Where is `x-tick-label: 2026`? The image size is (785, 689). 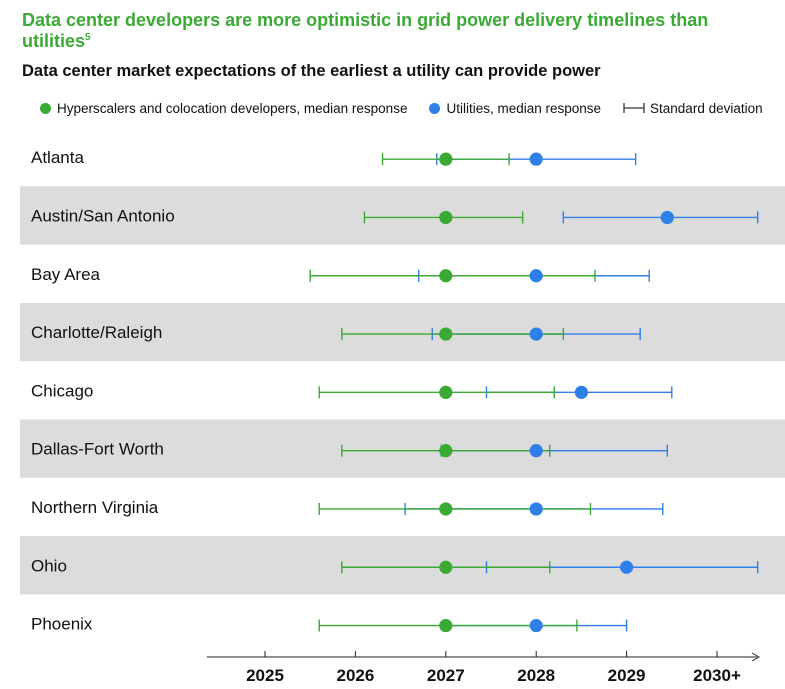
x-tick-label: 2026 is located at coordinates (355, 675).